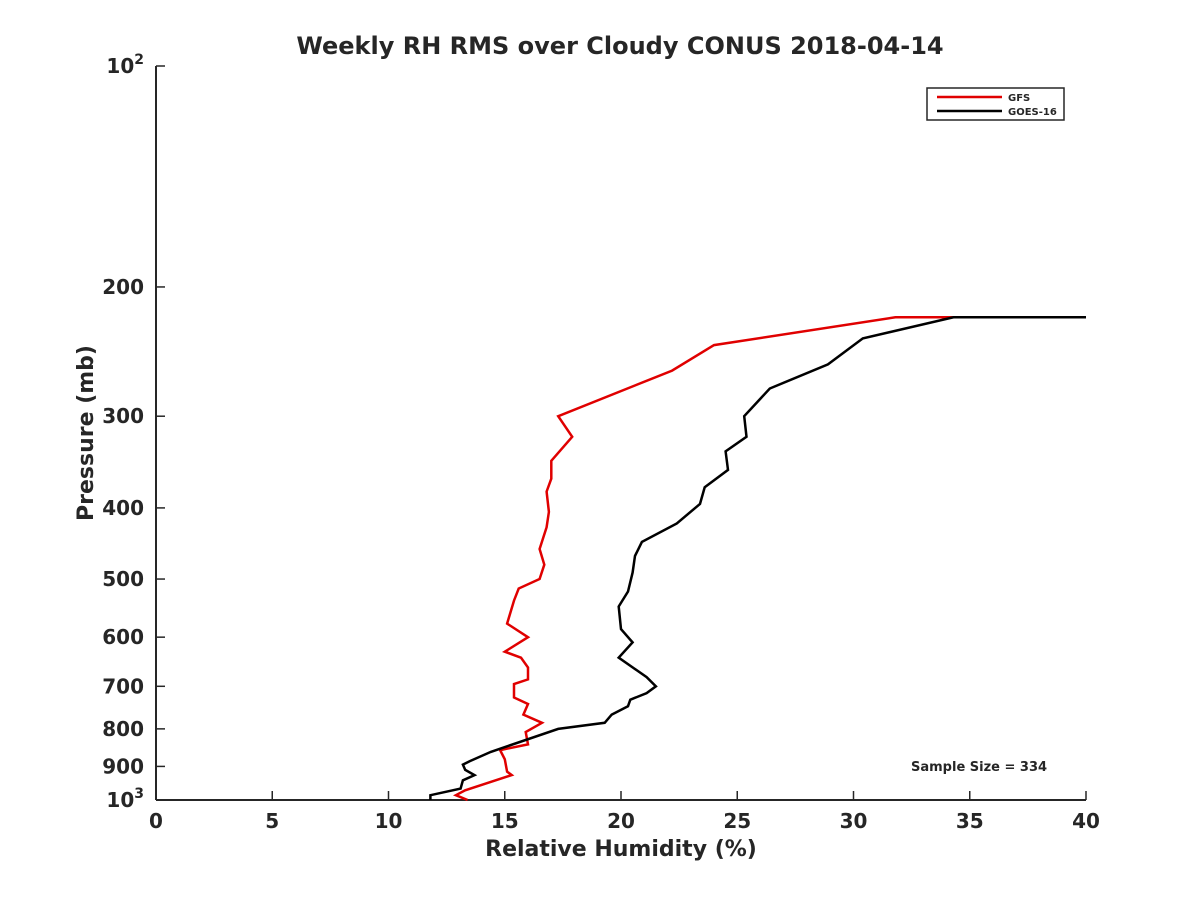 The height and width of the screenshot is (900, 1200). What do you see at coordinates (123, 287) in the screenshot?
I see `y-tick-label: 200` at bounding box center [123, 287].